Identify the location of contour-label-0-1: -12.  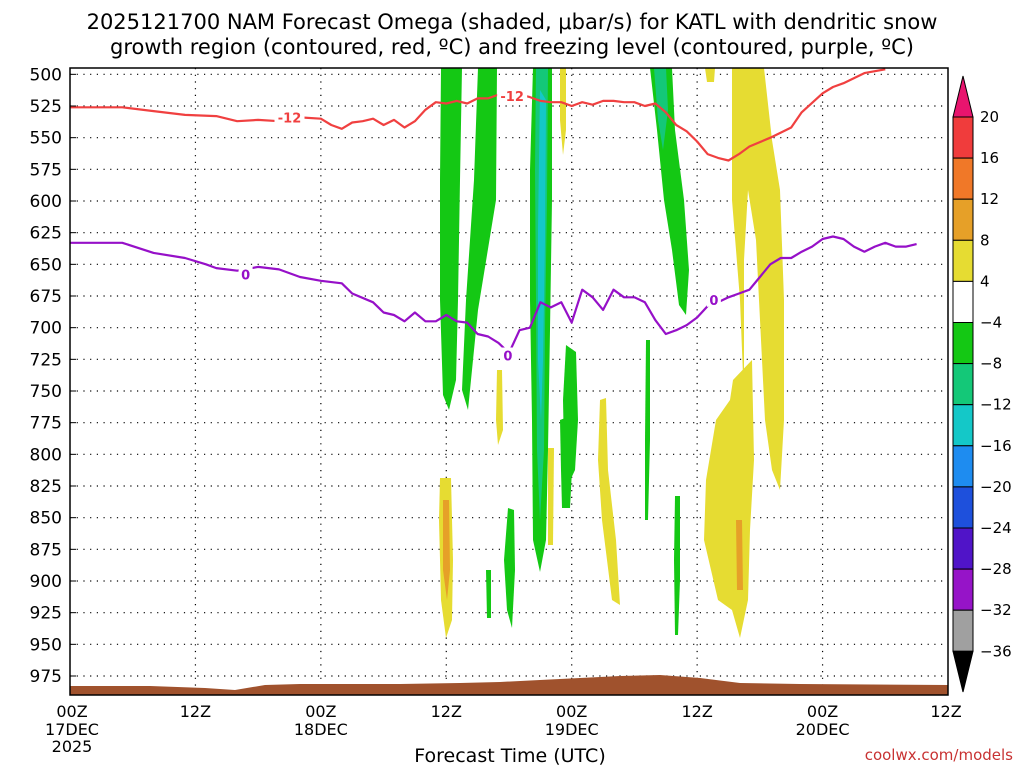
(512, 97).